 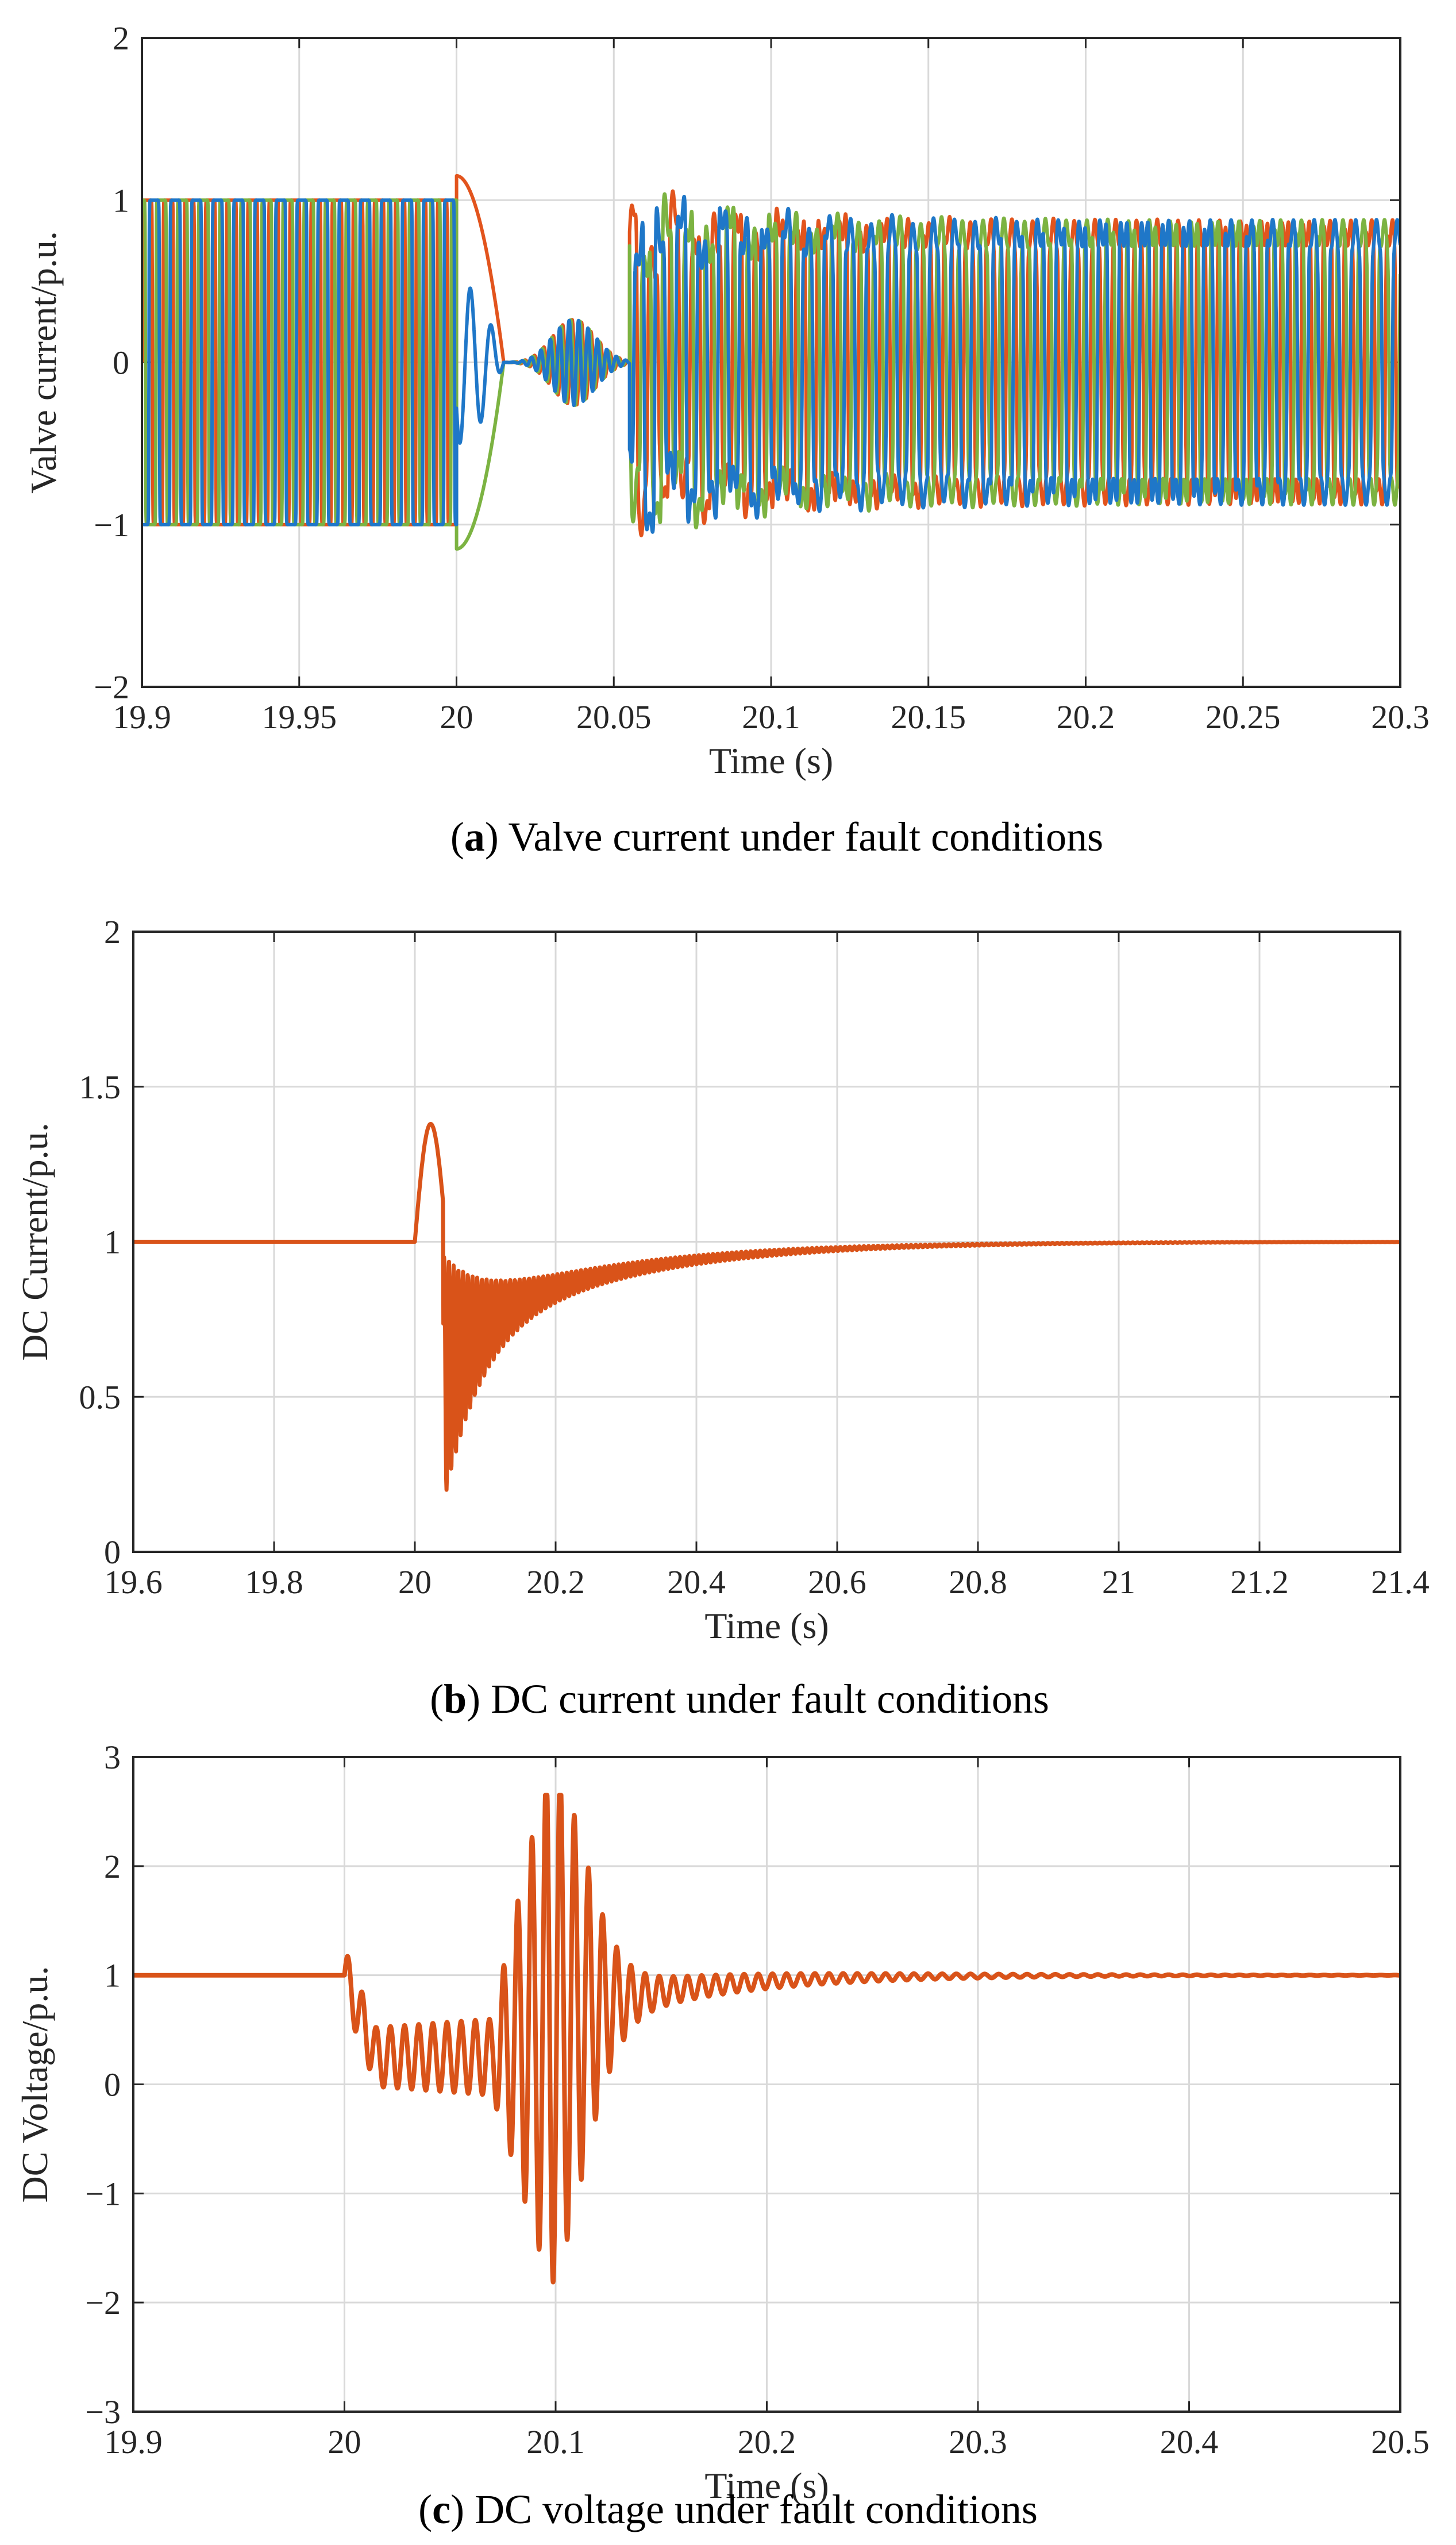 What do you see at coordinates (1400, 2442) in the screenshot?
I see `x-tick-label: 20.5` at bounding box center [1400, 2442].